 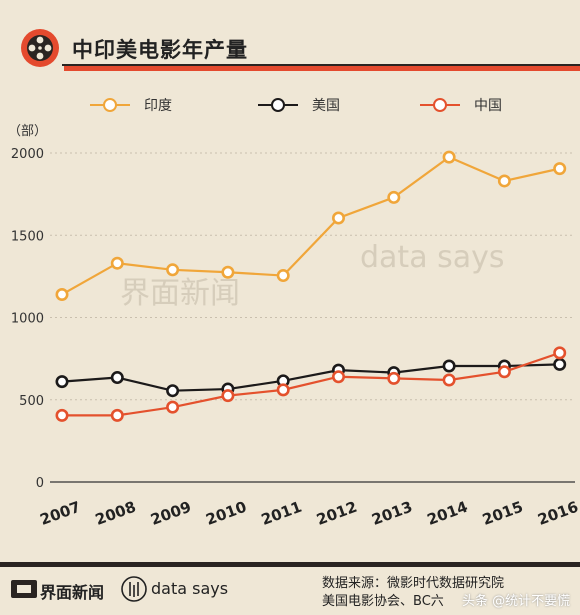 I want to click on y-tick-label: 0, so click(x=40, y=483).